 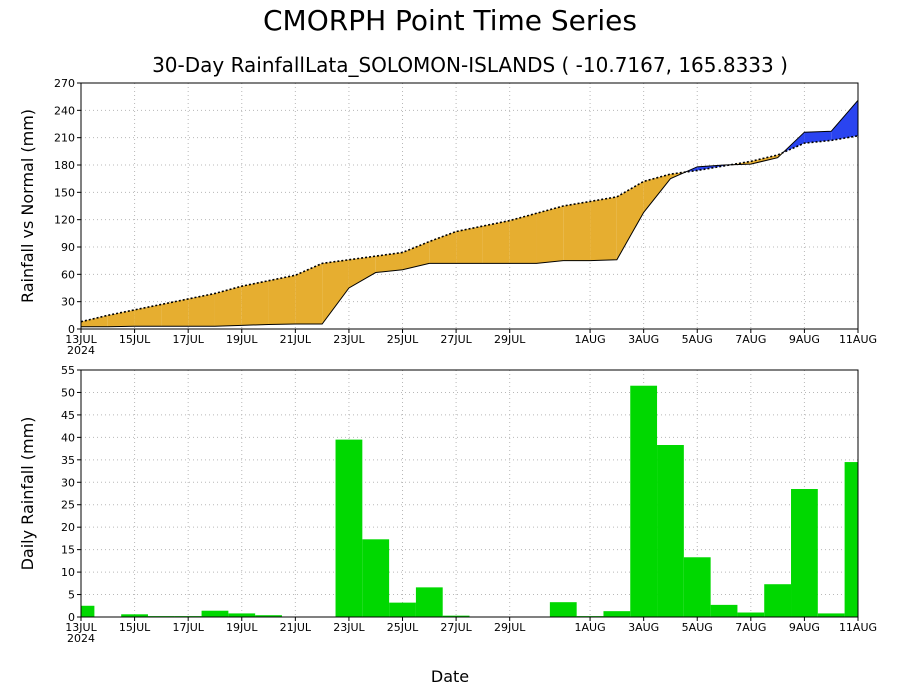 I want to click on daily-ytick-label: 30, so click(x=68, y=482).